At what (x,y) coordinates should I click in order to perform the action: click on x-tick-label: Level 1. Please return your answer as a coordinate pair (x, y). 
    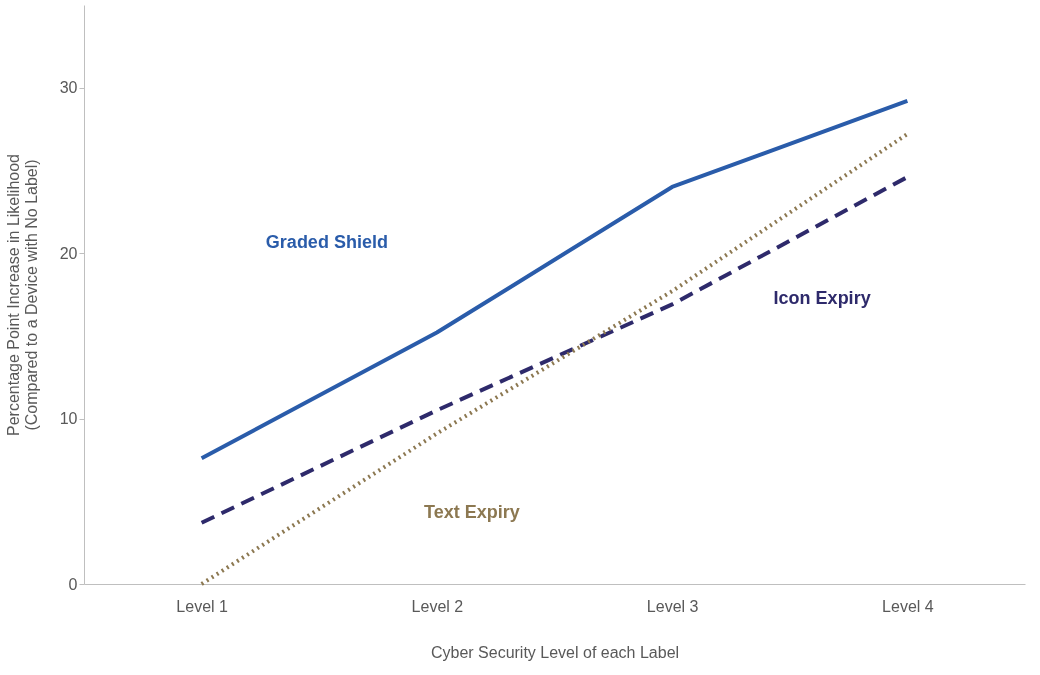
    Looking at the image, I should click on (202, 606).